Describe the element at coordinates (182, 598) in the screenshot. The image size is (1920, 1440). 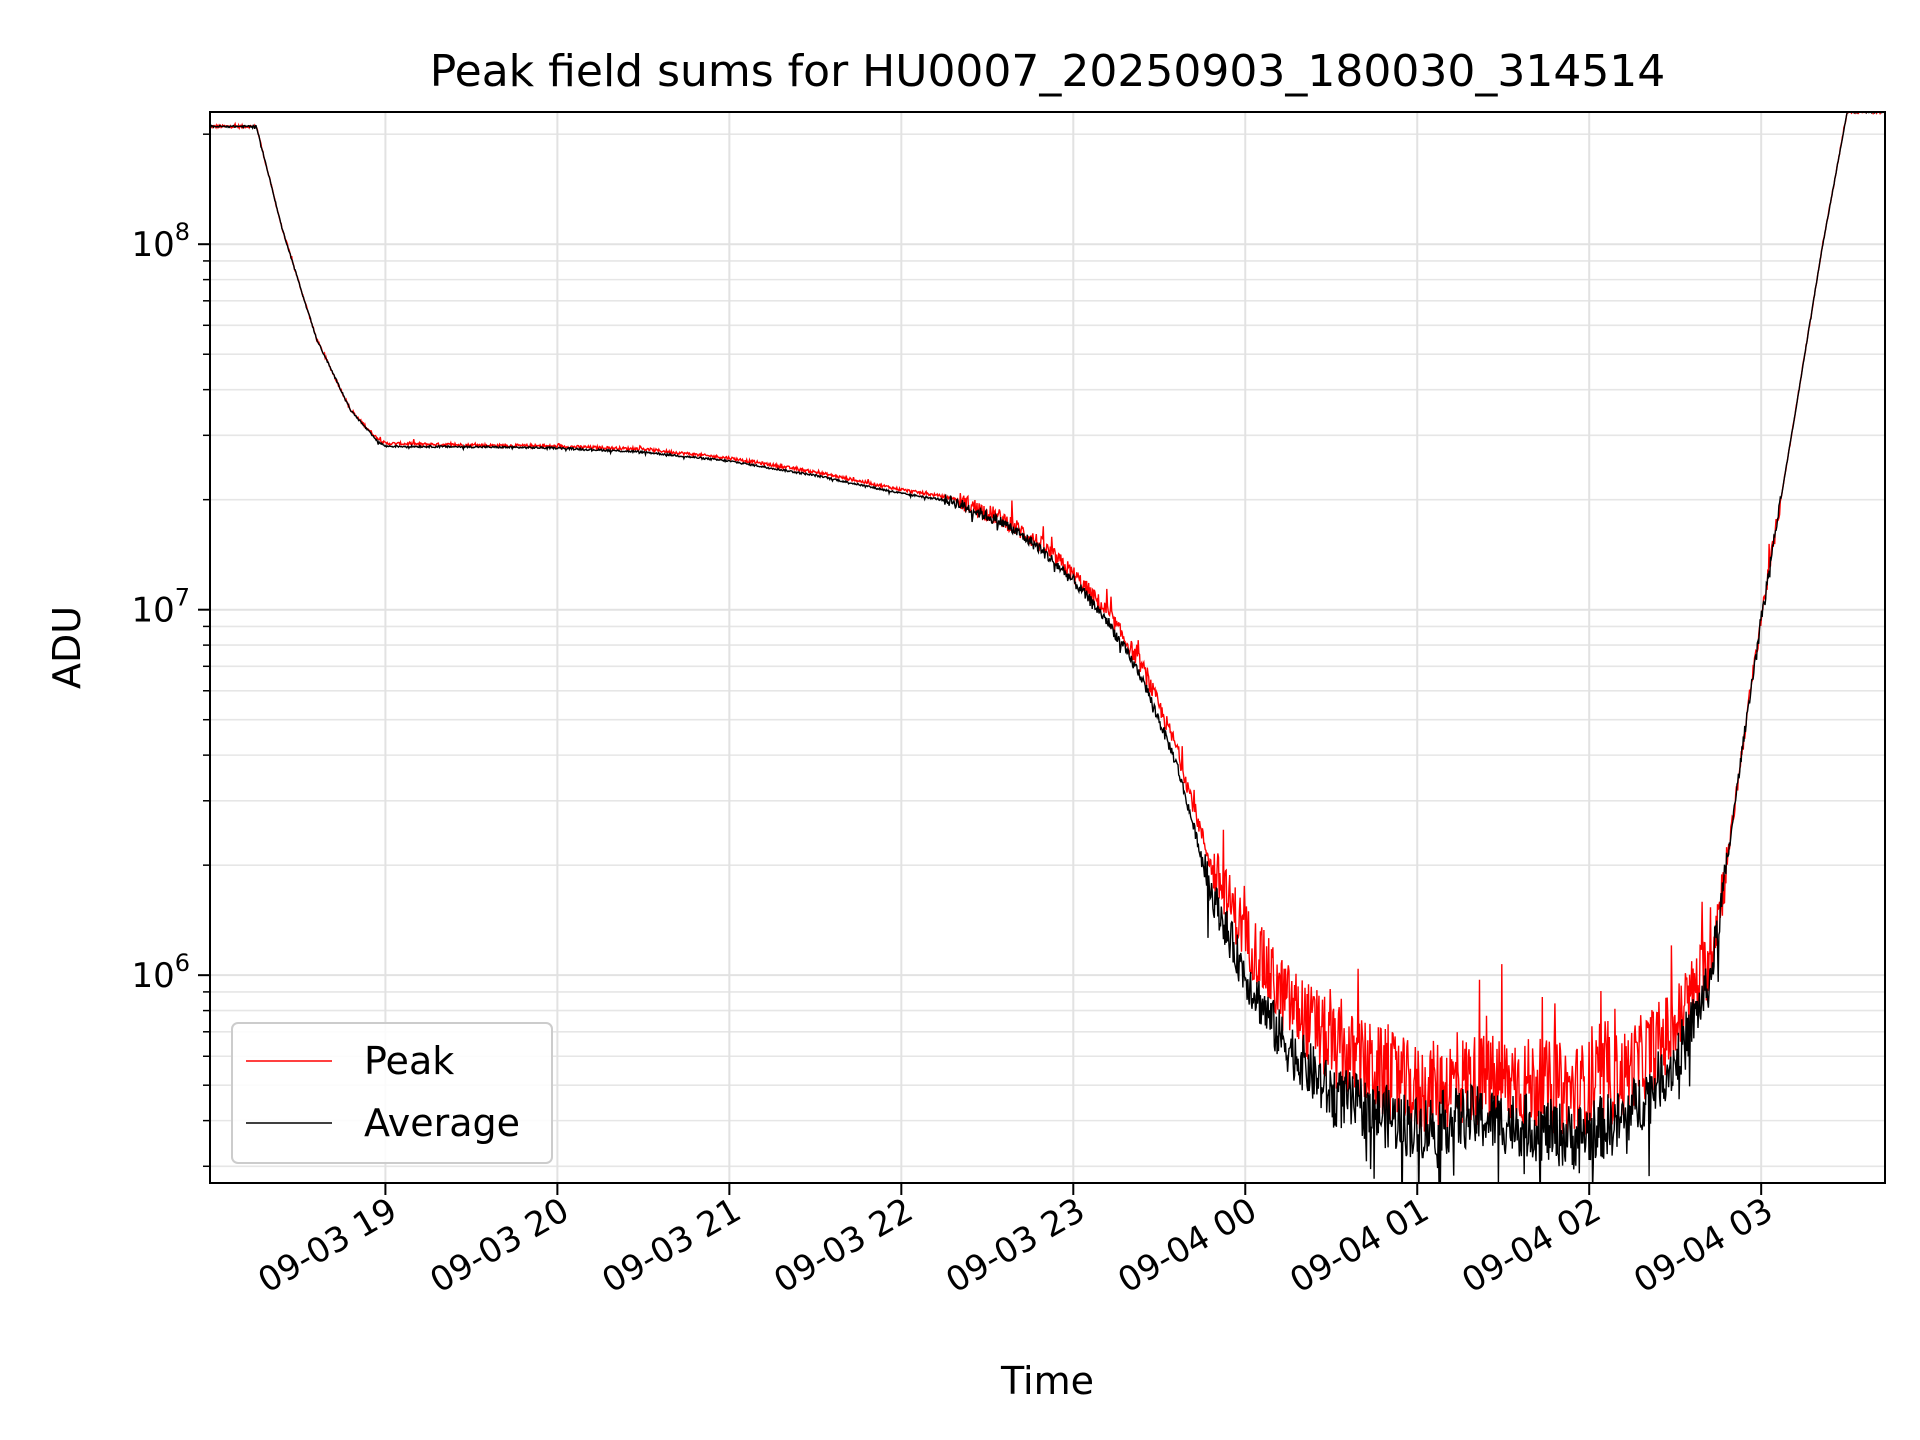
I see `y-tick-exponent: 7` at that location.